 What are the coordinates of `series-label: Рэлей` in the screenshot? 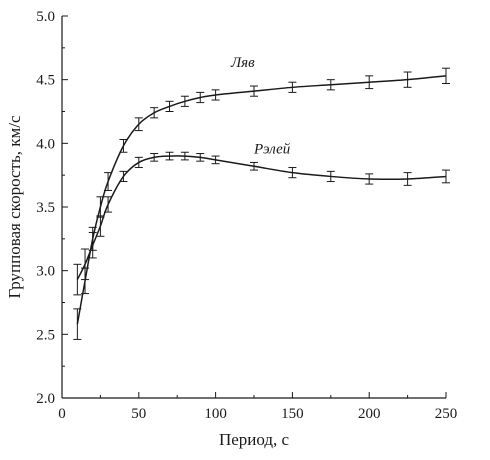 It's located at (272, 150).